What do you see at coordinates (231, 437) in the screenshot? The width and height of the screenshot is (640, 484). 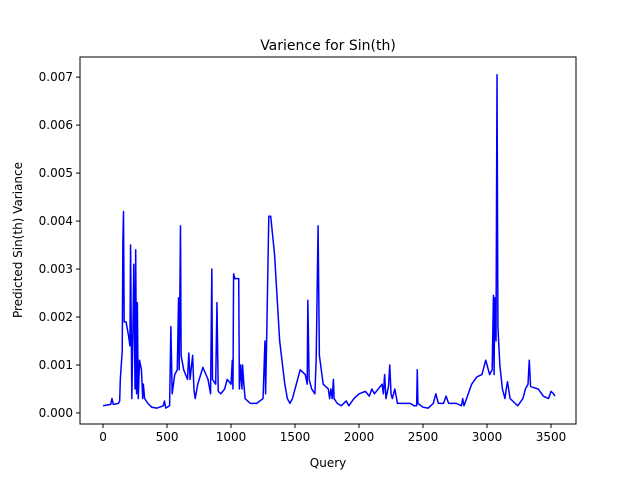 I see `x-tick-label: 1000` at bounding box center [231, 437].